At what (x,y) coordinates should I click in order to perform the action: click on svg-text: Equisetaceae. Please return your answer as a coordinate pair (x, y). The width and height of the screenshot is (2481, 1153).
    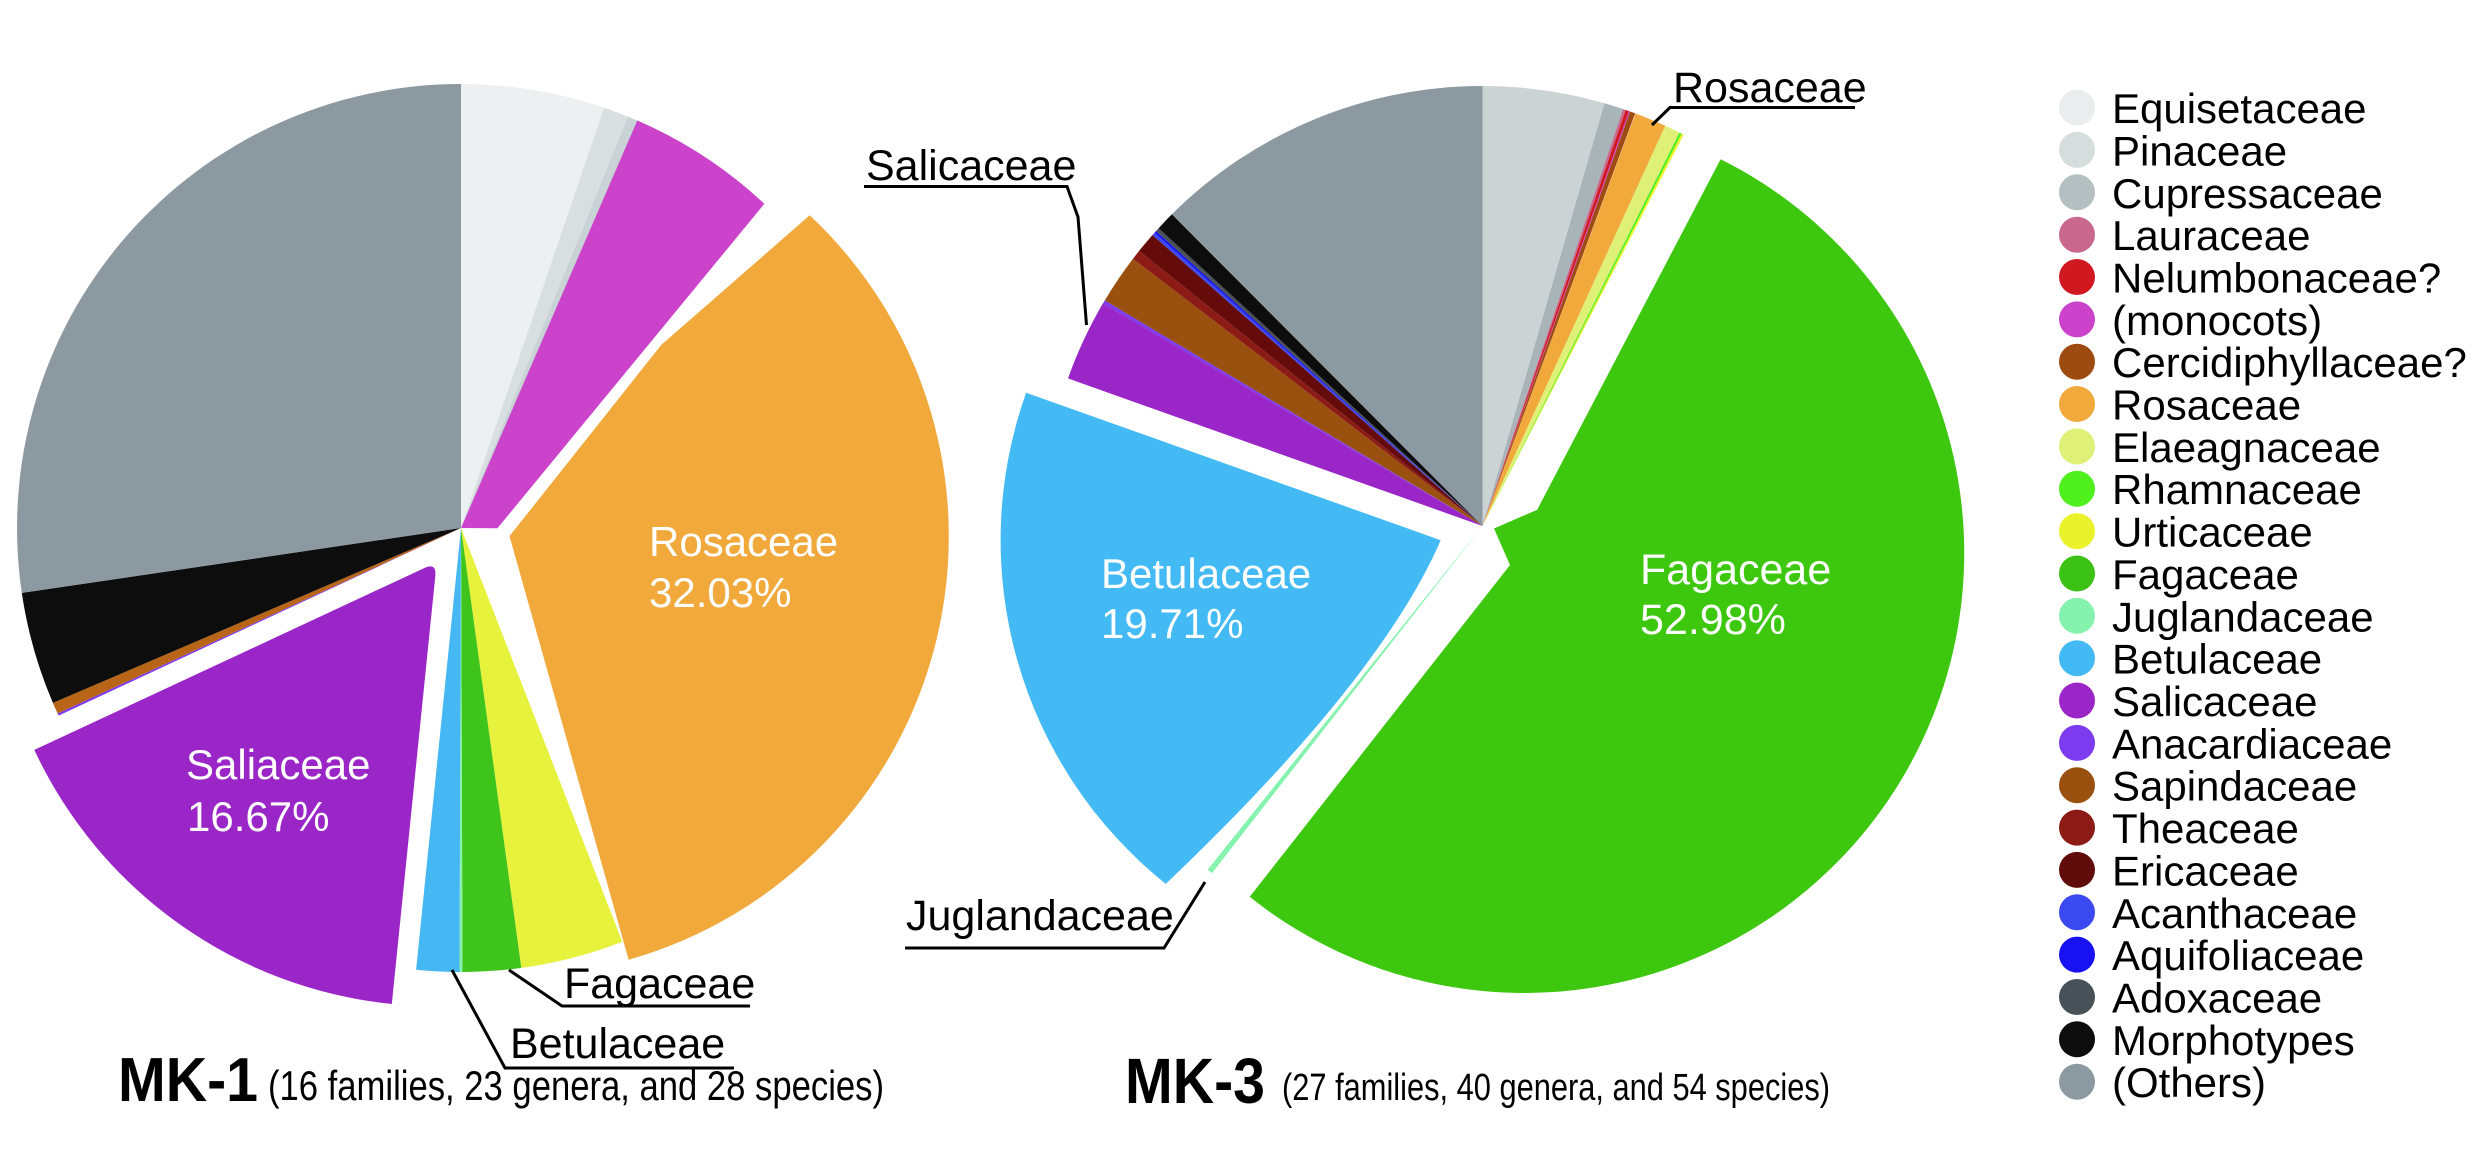
    Looking at the image, I should click on (2239, 108).